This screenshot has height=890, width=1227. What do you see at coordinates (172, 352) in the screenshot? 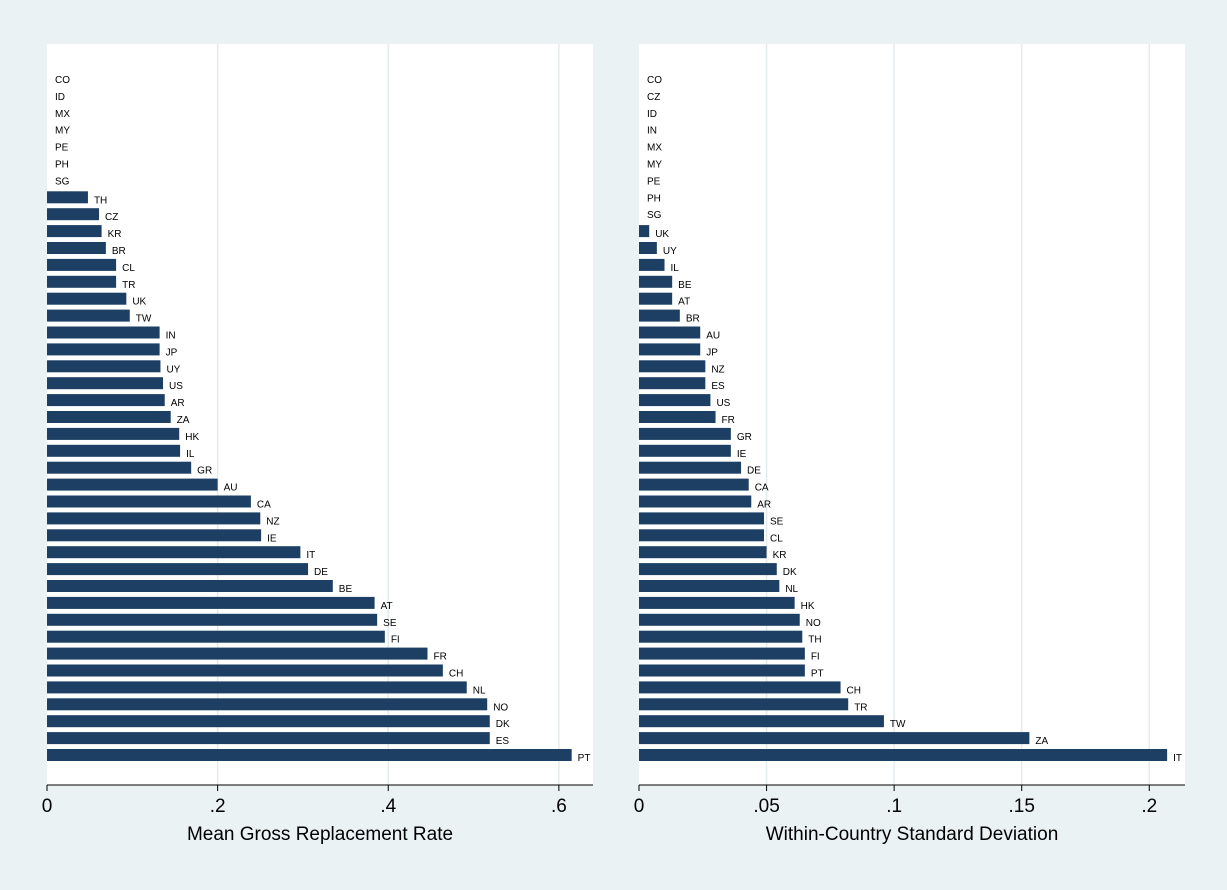
I see `bar-label: JP` at bounding box center [172, 352].